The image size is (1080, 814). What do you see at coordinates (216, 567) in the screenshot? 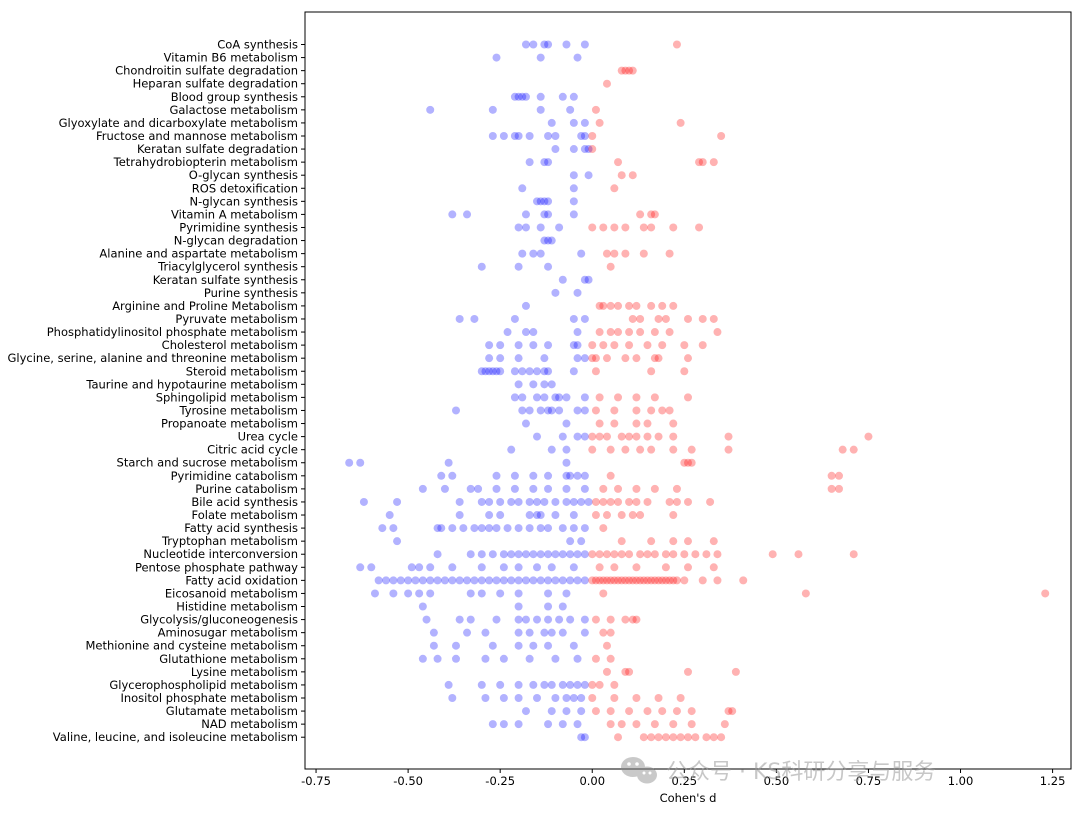
I see `y-tick-label: Pentose phosphate pathway` at bounding box center [216, 567].